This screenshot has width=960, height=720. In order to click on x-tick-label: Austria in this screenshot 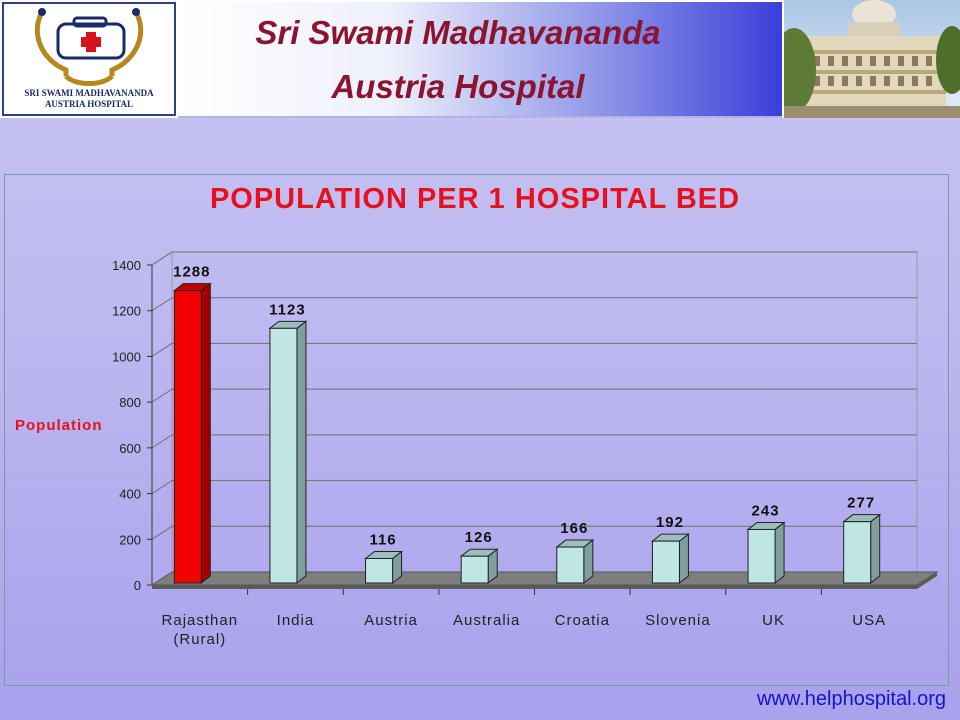, I will do `click(391, 620)`.